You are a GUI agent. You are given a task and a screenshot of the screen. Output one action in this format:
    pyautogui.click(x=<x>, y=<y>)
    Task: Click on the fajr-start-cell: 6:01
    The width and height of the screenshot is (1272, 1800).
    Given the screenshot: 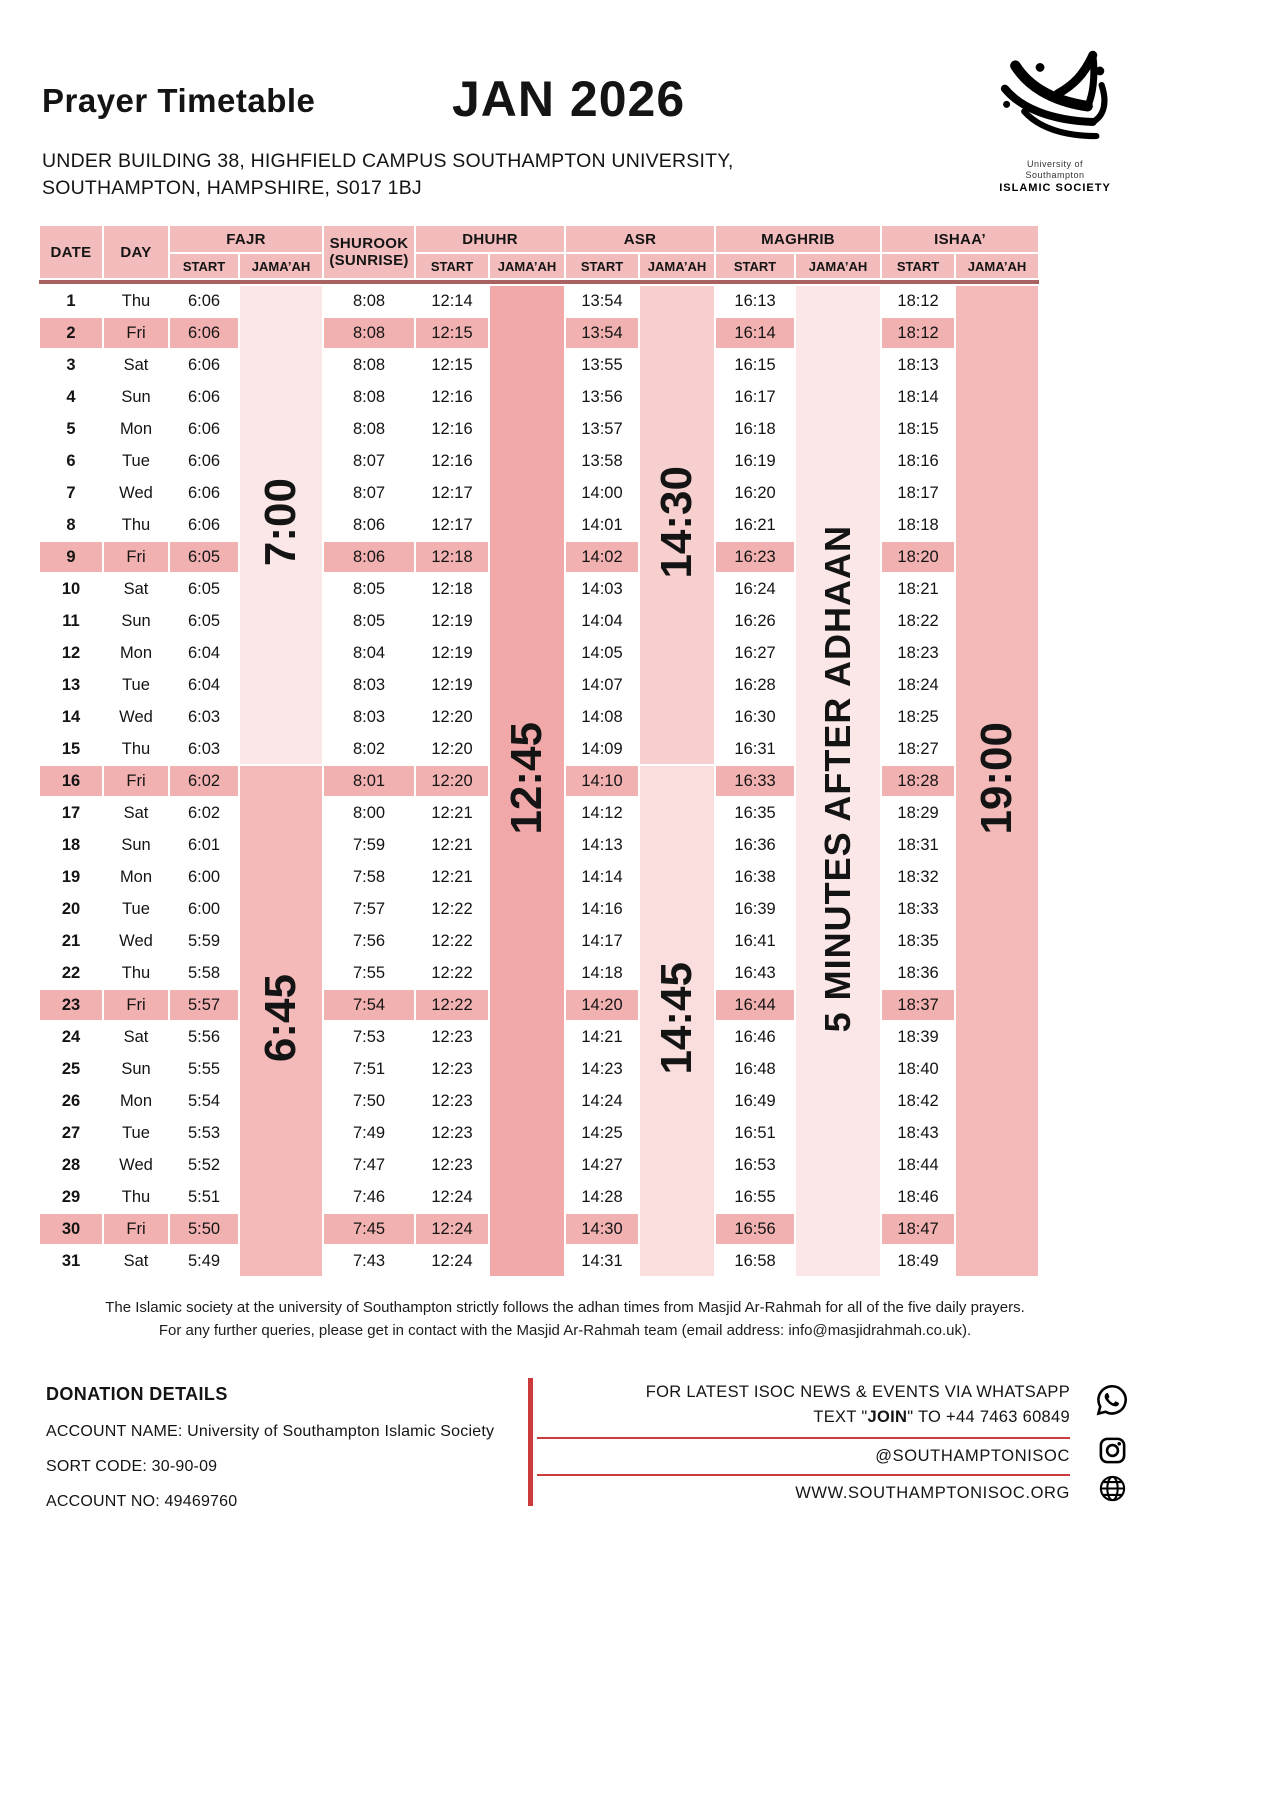 What is the action you would take?
    pyautogui.click(x=204, y=845)
    